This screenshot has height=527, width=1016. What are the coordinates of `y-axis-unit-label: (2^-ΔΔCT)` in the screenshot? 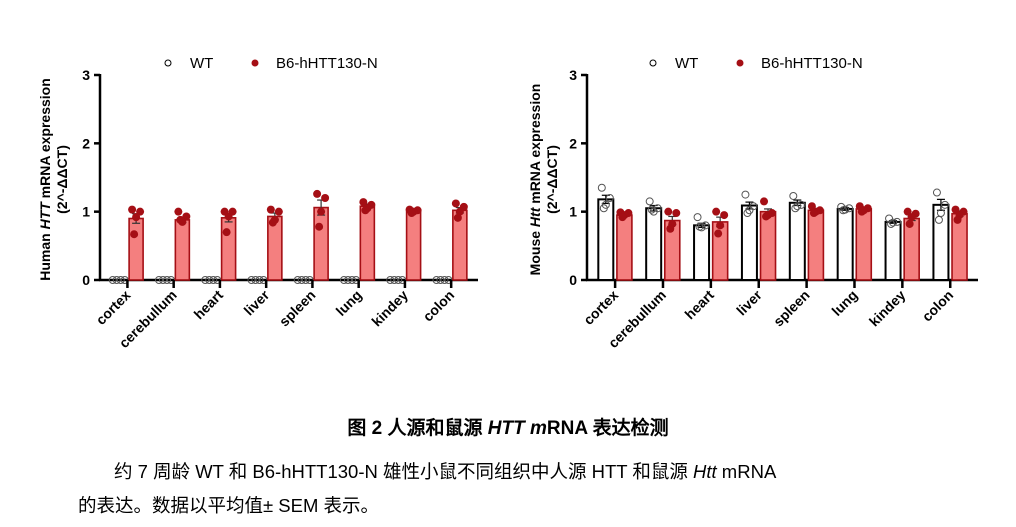 It's located at (62, 179).